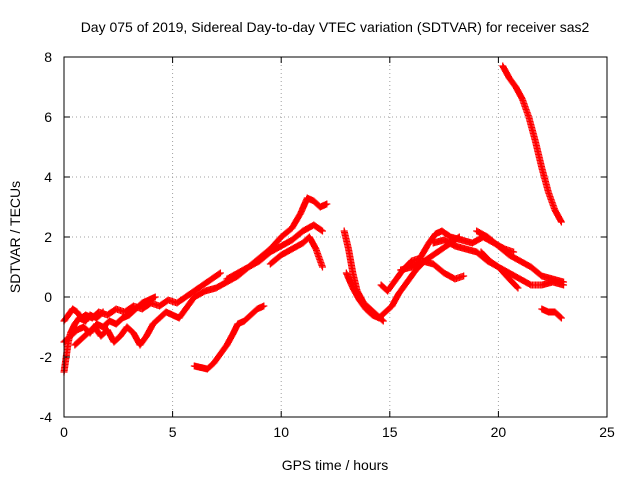 Image resolution: width=640 pixels, height=480 pixels. I want to click on y-tick-label: 2, so click(48, 237).